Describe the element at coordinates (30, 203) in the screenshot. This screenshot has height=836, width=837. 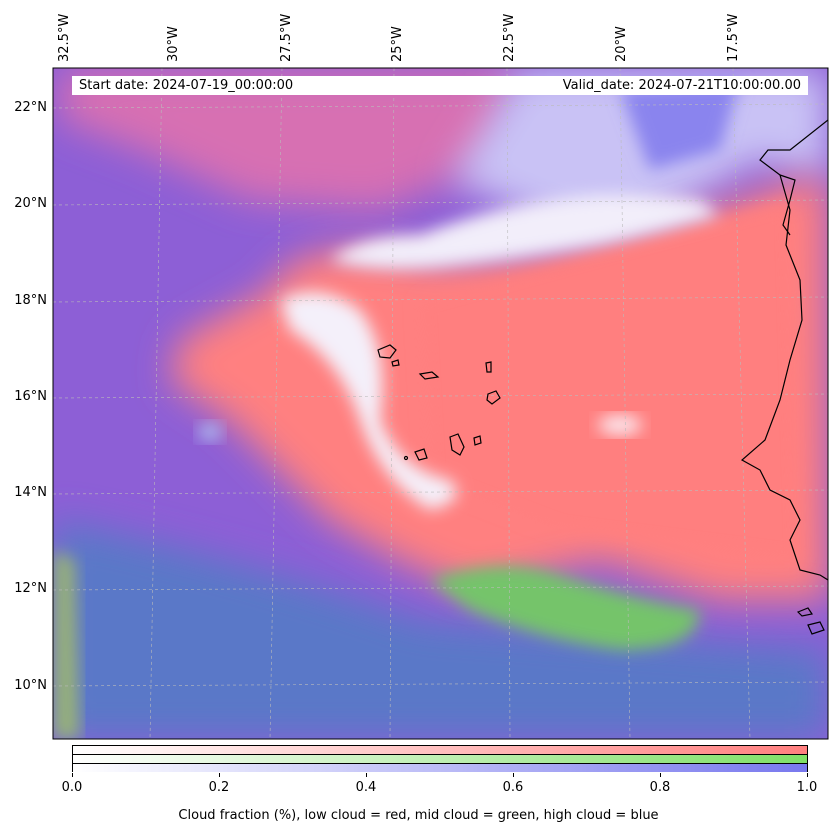
I see `lat-label: 20°N` at that location.